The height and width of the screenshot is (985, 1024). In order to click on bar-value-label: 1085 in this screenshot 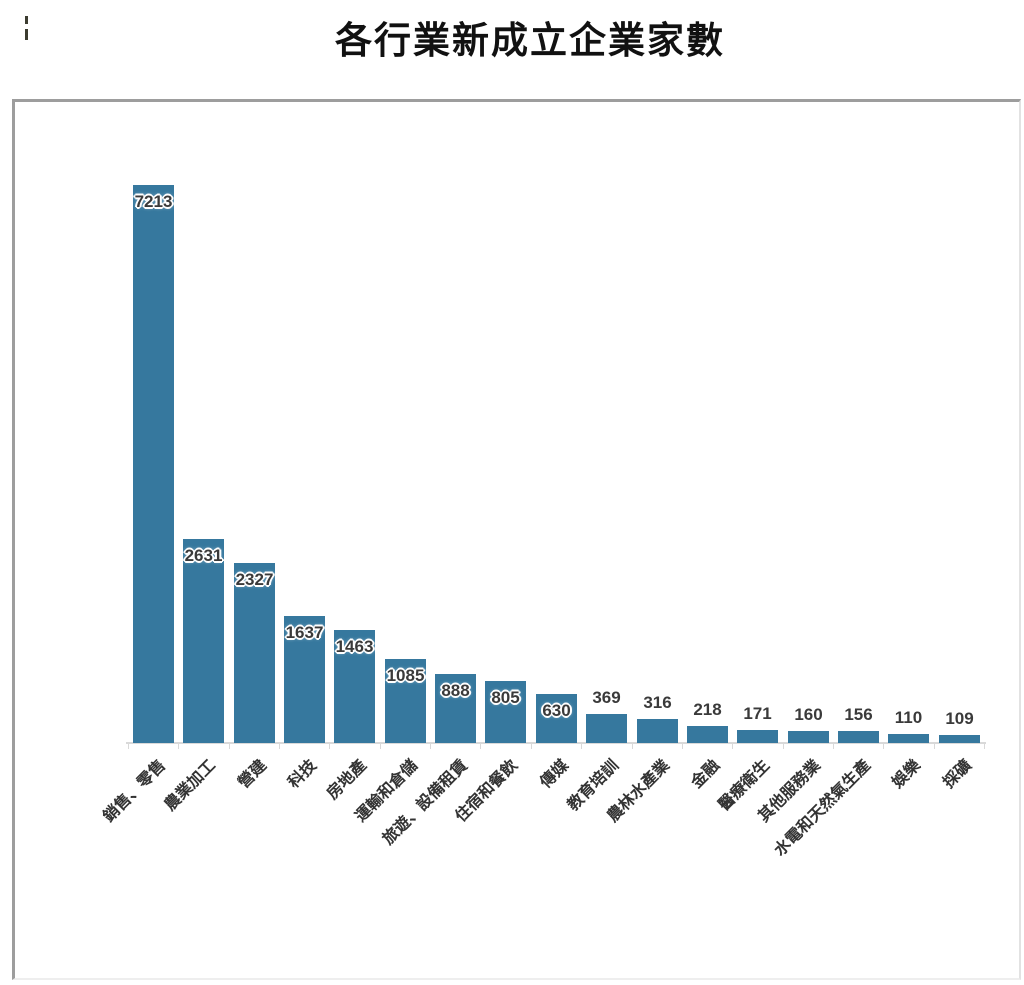, I will do `click(405, 675)`.